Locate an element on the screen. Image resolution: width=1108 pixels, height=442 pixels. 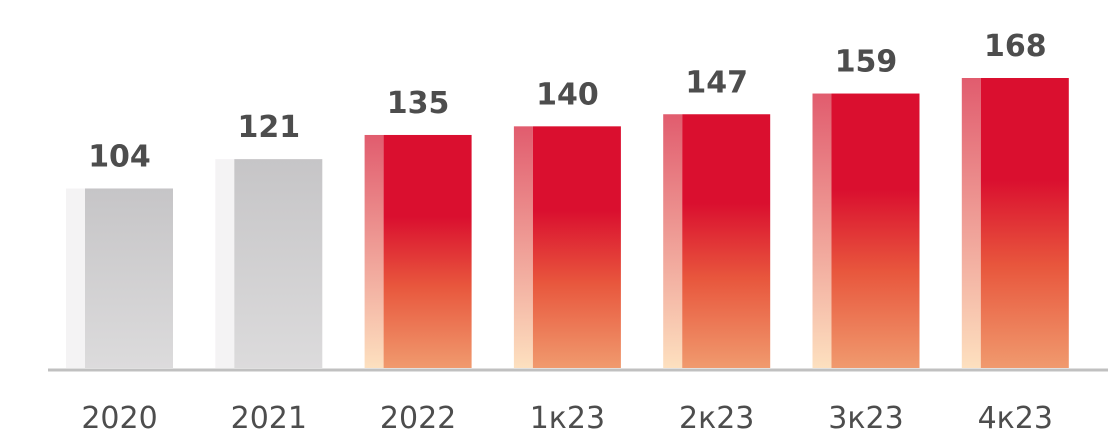
data-label: 135 is located at coordinates (418, 103).